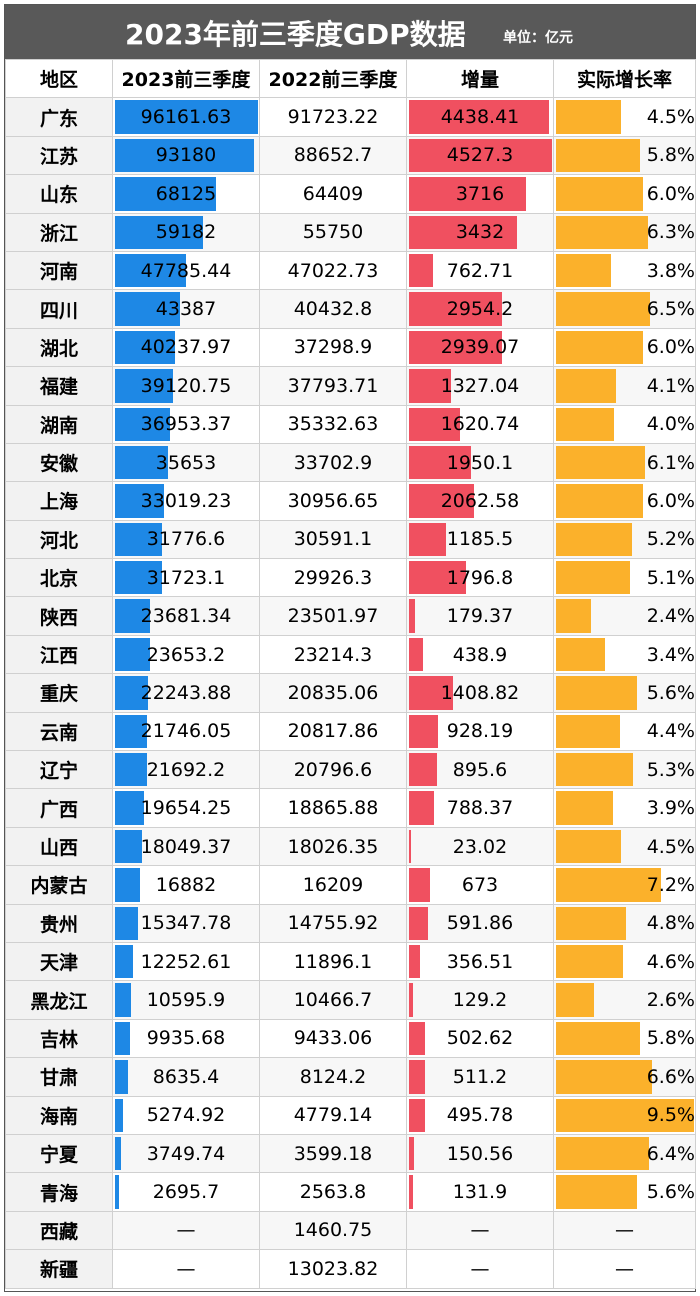 This screenshot has width=700, height=1296. I want to click on gdp-2022-value: 10466.7, so click(333, 1000).